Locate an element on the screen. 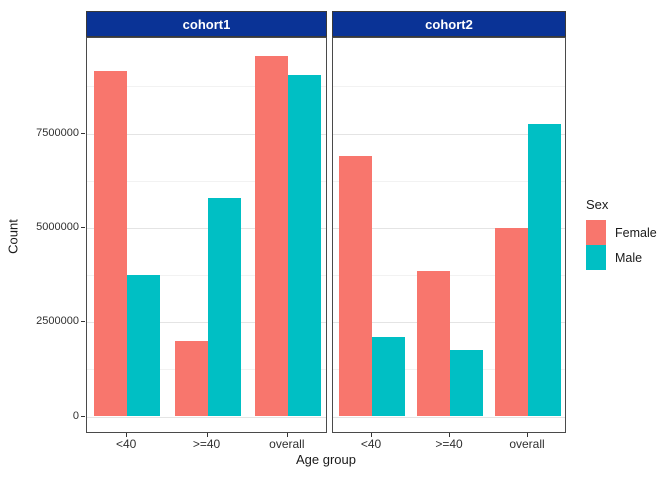  bar-cohort2-<40-male is located at coordinates (388, 377).